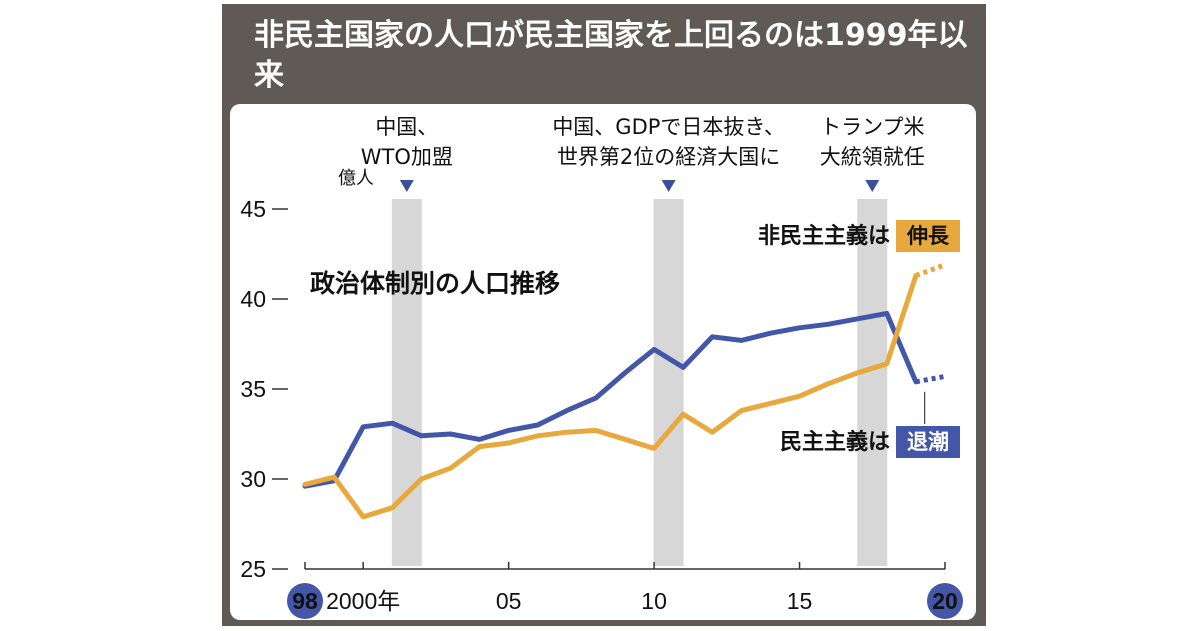  Describe the element at coordinates (668, 127) in the screenshot. I see `event-label-1-0: 中国、GDPで日本抜き、` at that location.